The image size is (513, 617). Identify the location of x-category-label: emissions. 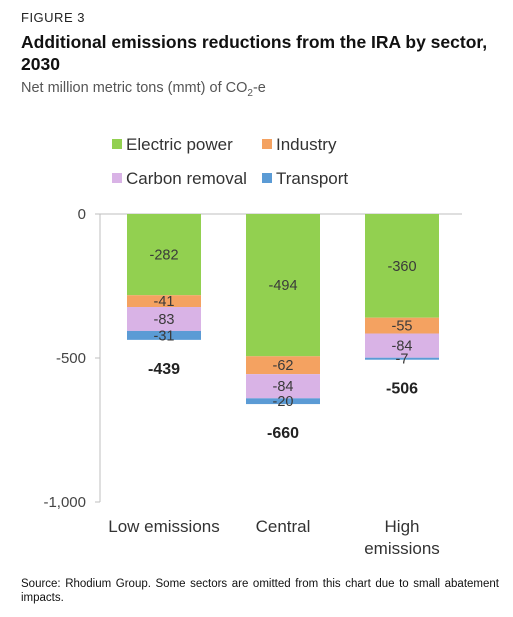
(402, 548).